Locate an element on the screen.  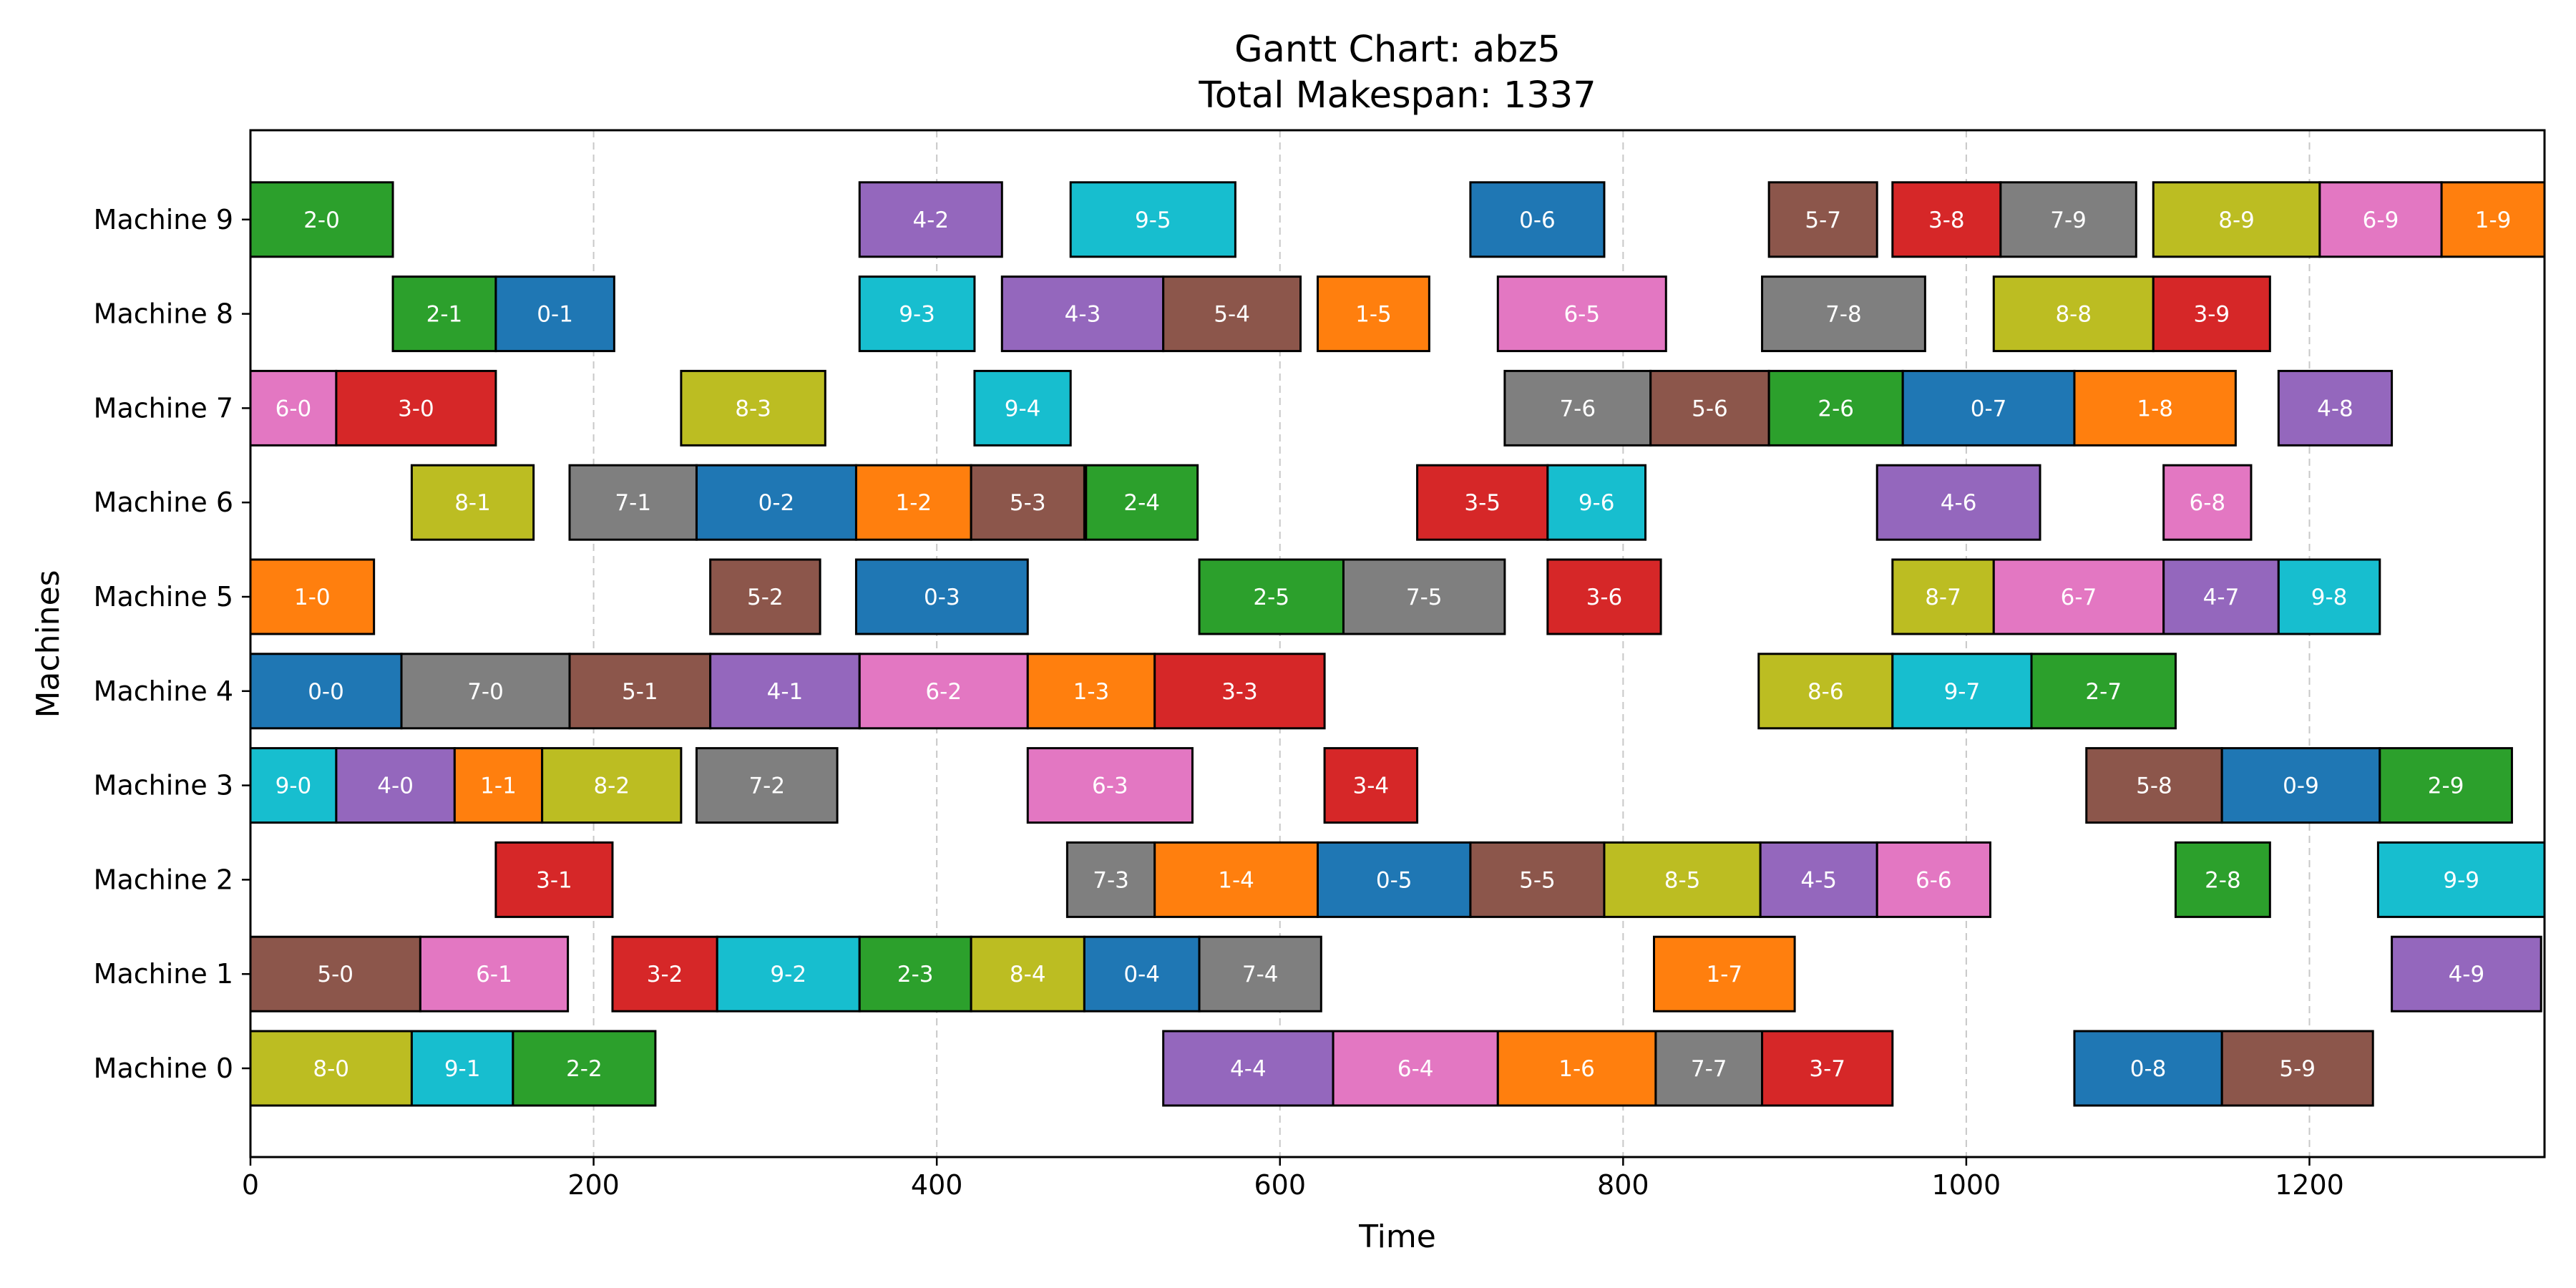
x-tick-label: 800 is located at coordinates (1623, 1185).